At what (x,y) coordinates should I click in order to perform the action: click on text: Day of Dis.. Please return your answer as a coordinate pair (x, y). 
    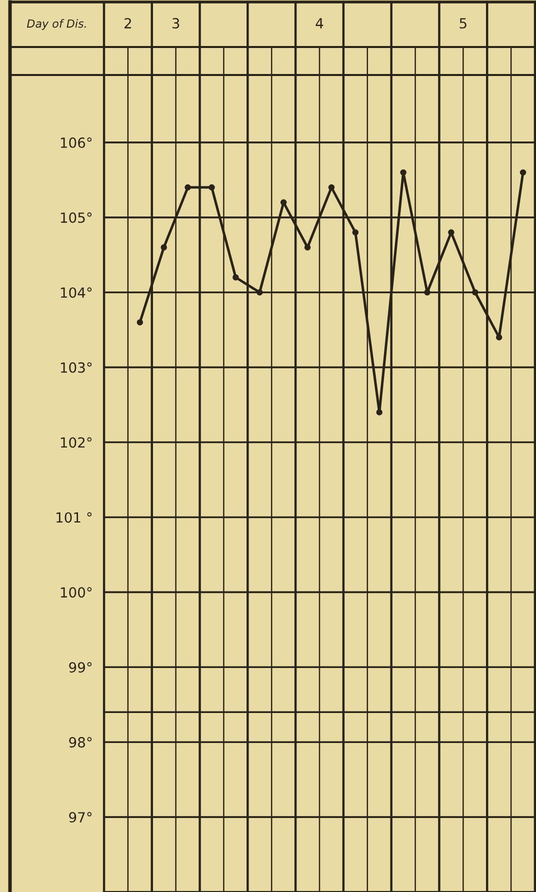
    Looking at the image, I should click on (56, 24).